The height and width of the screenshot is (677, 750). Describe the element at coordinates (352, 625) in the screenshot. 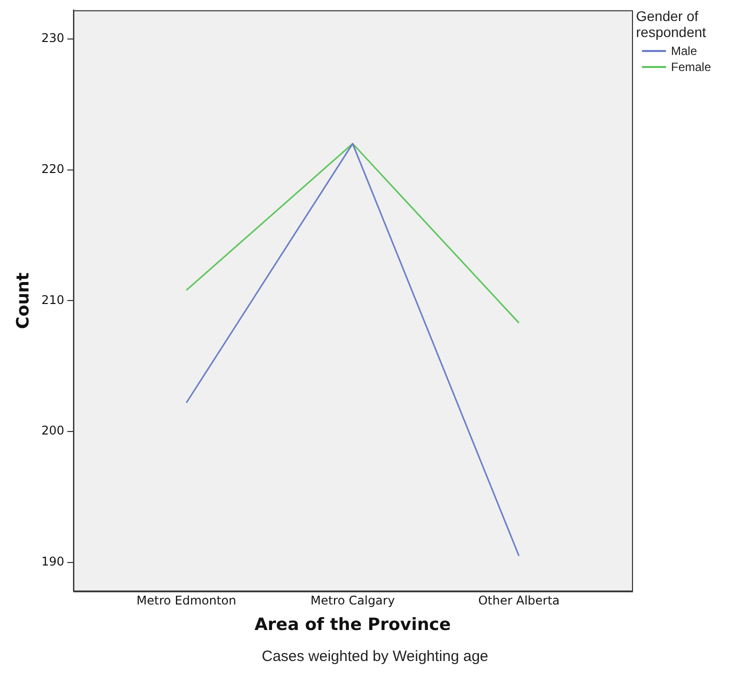

I see `x-axis-title: Area of the Province` at that location.